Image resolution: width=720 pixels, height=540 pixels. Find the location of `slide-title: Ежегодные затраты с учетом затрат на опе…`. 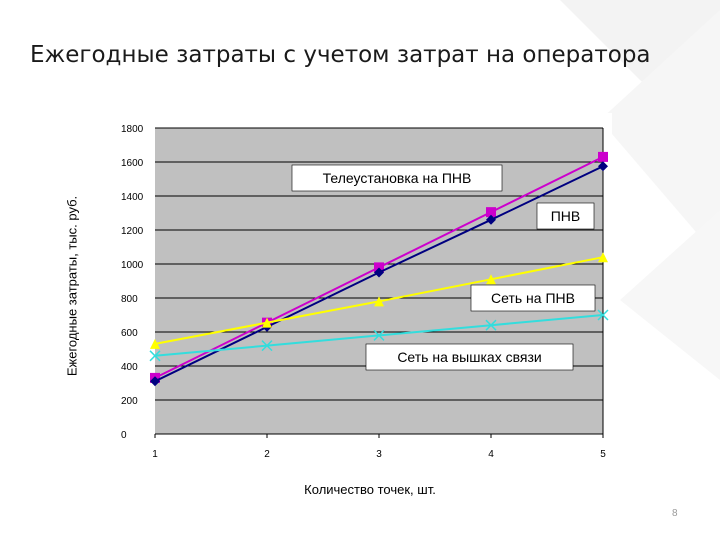

slide-title: Ежегодные затраты с учетом затрат на опе… is located at coordinates (340, 55).